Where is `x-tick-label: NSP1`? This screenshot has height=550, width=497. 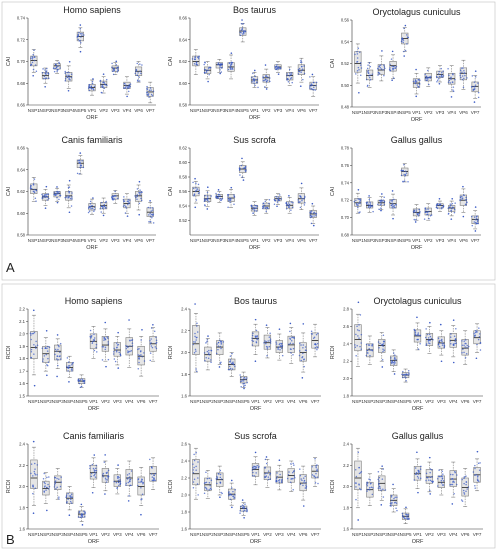
x-tick-label: NSP1 is located at coordinates (196, 401).